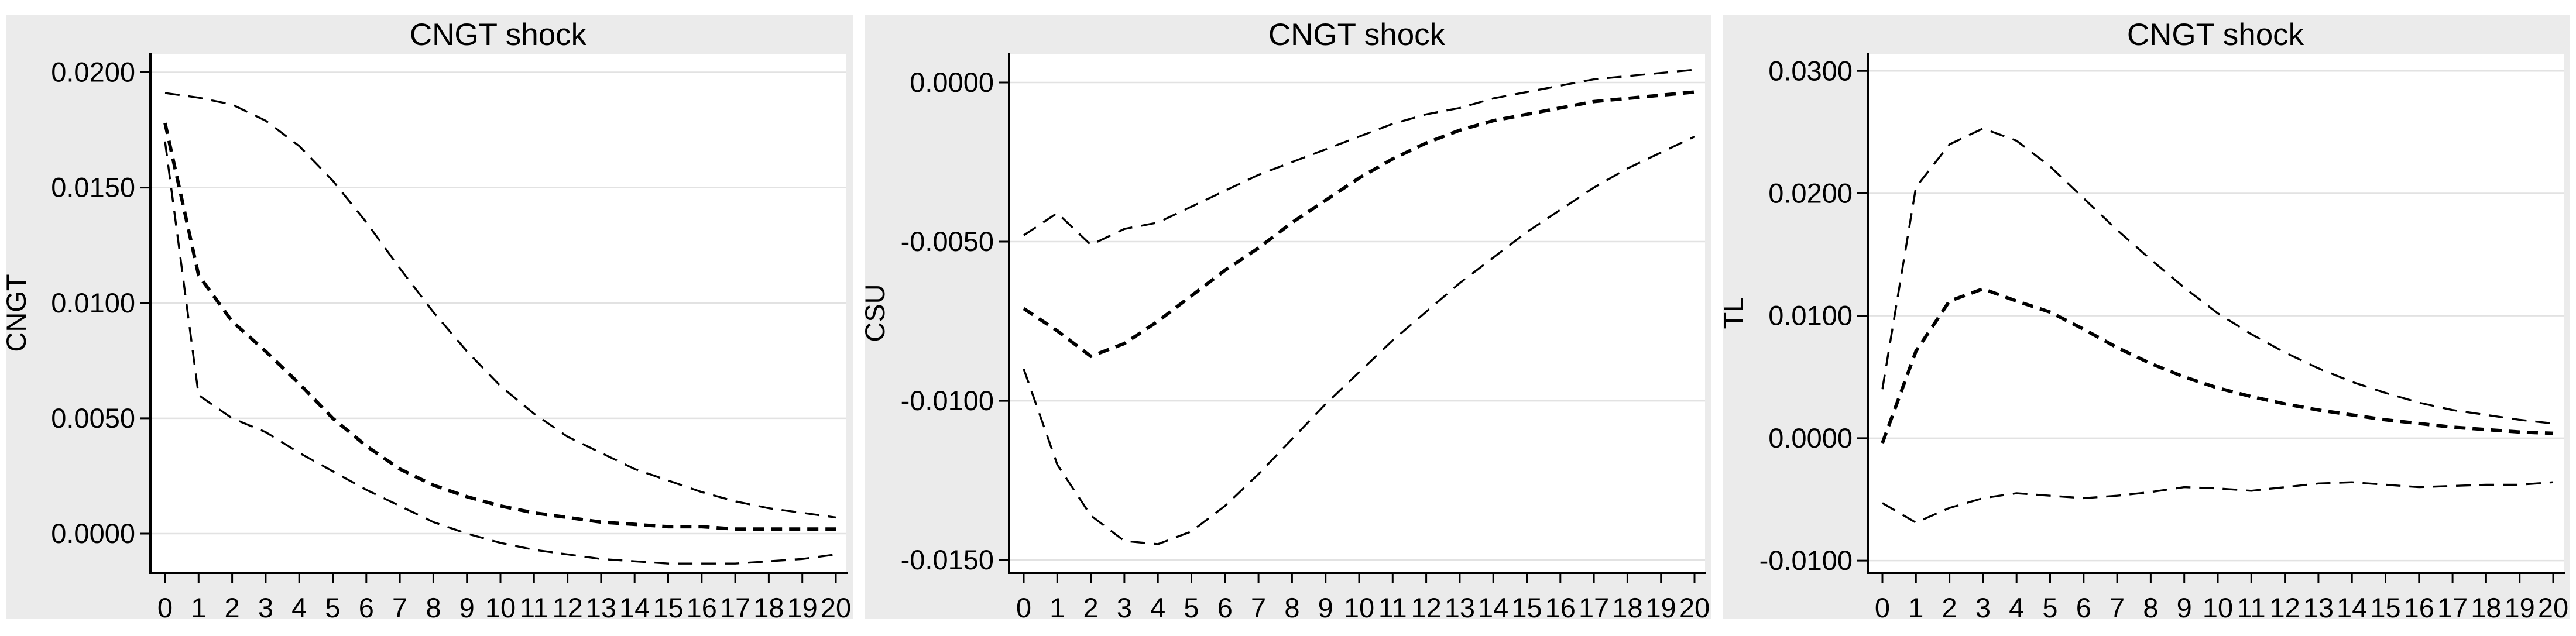 Image resolution: width=2576 pixels, height=636 pixels. Describe the element at coordinates (878, 313) in the screenshot. I see `y-axis-label: CSU` at that location.